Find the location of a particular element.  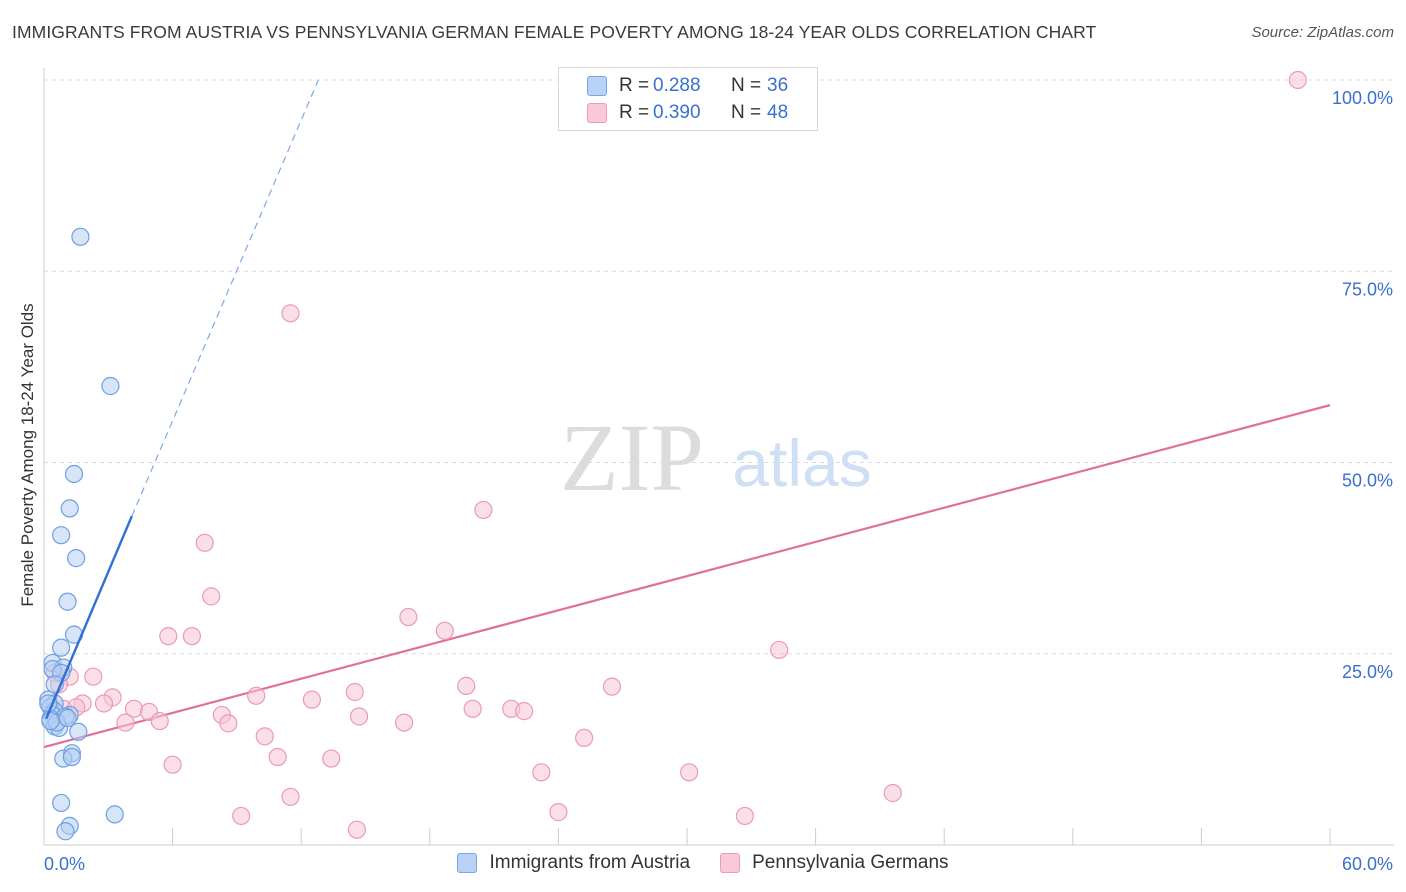

legend-item-austria: Immigrants from Austria is located at coordinates (573, 863).